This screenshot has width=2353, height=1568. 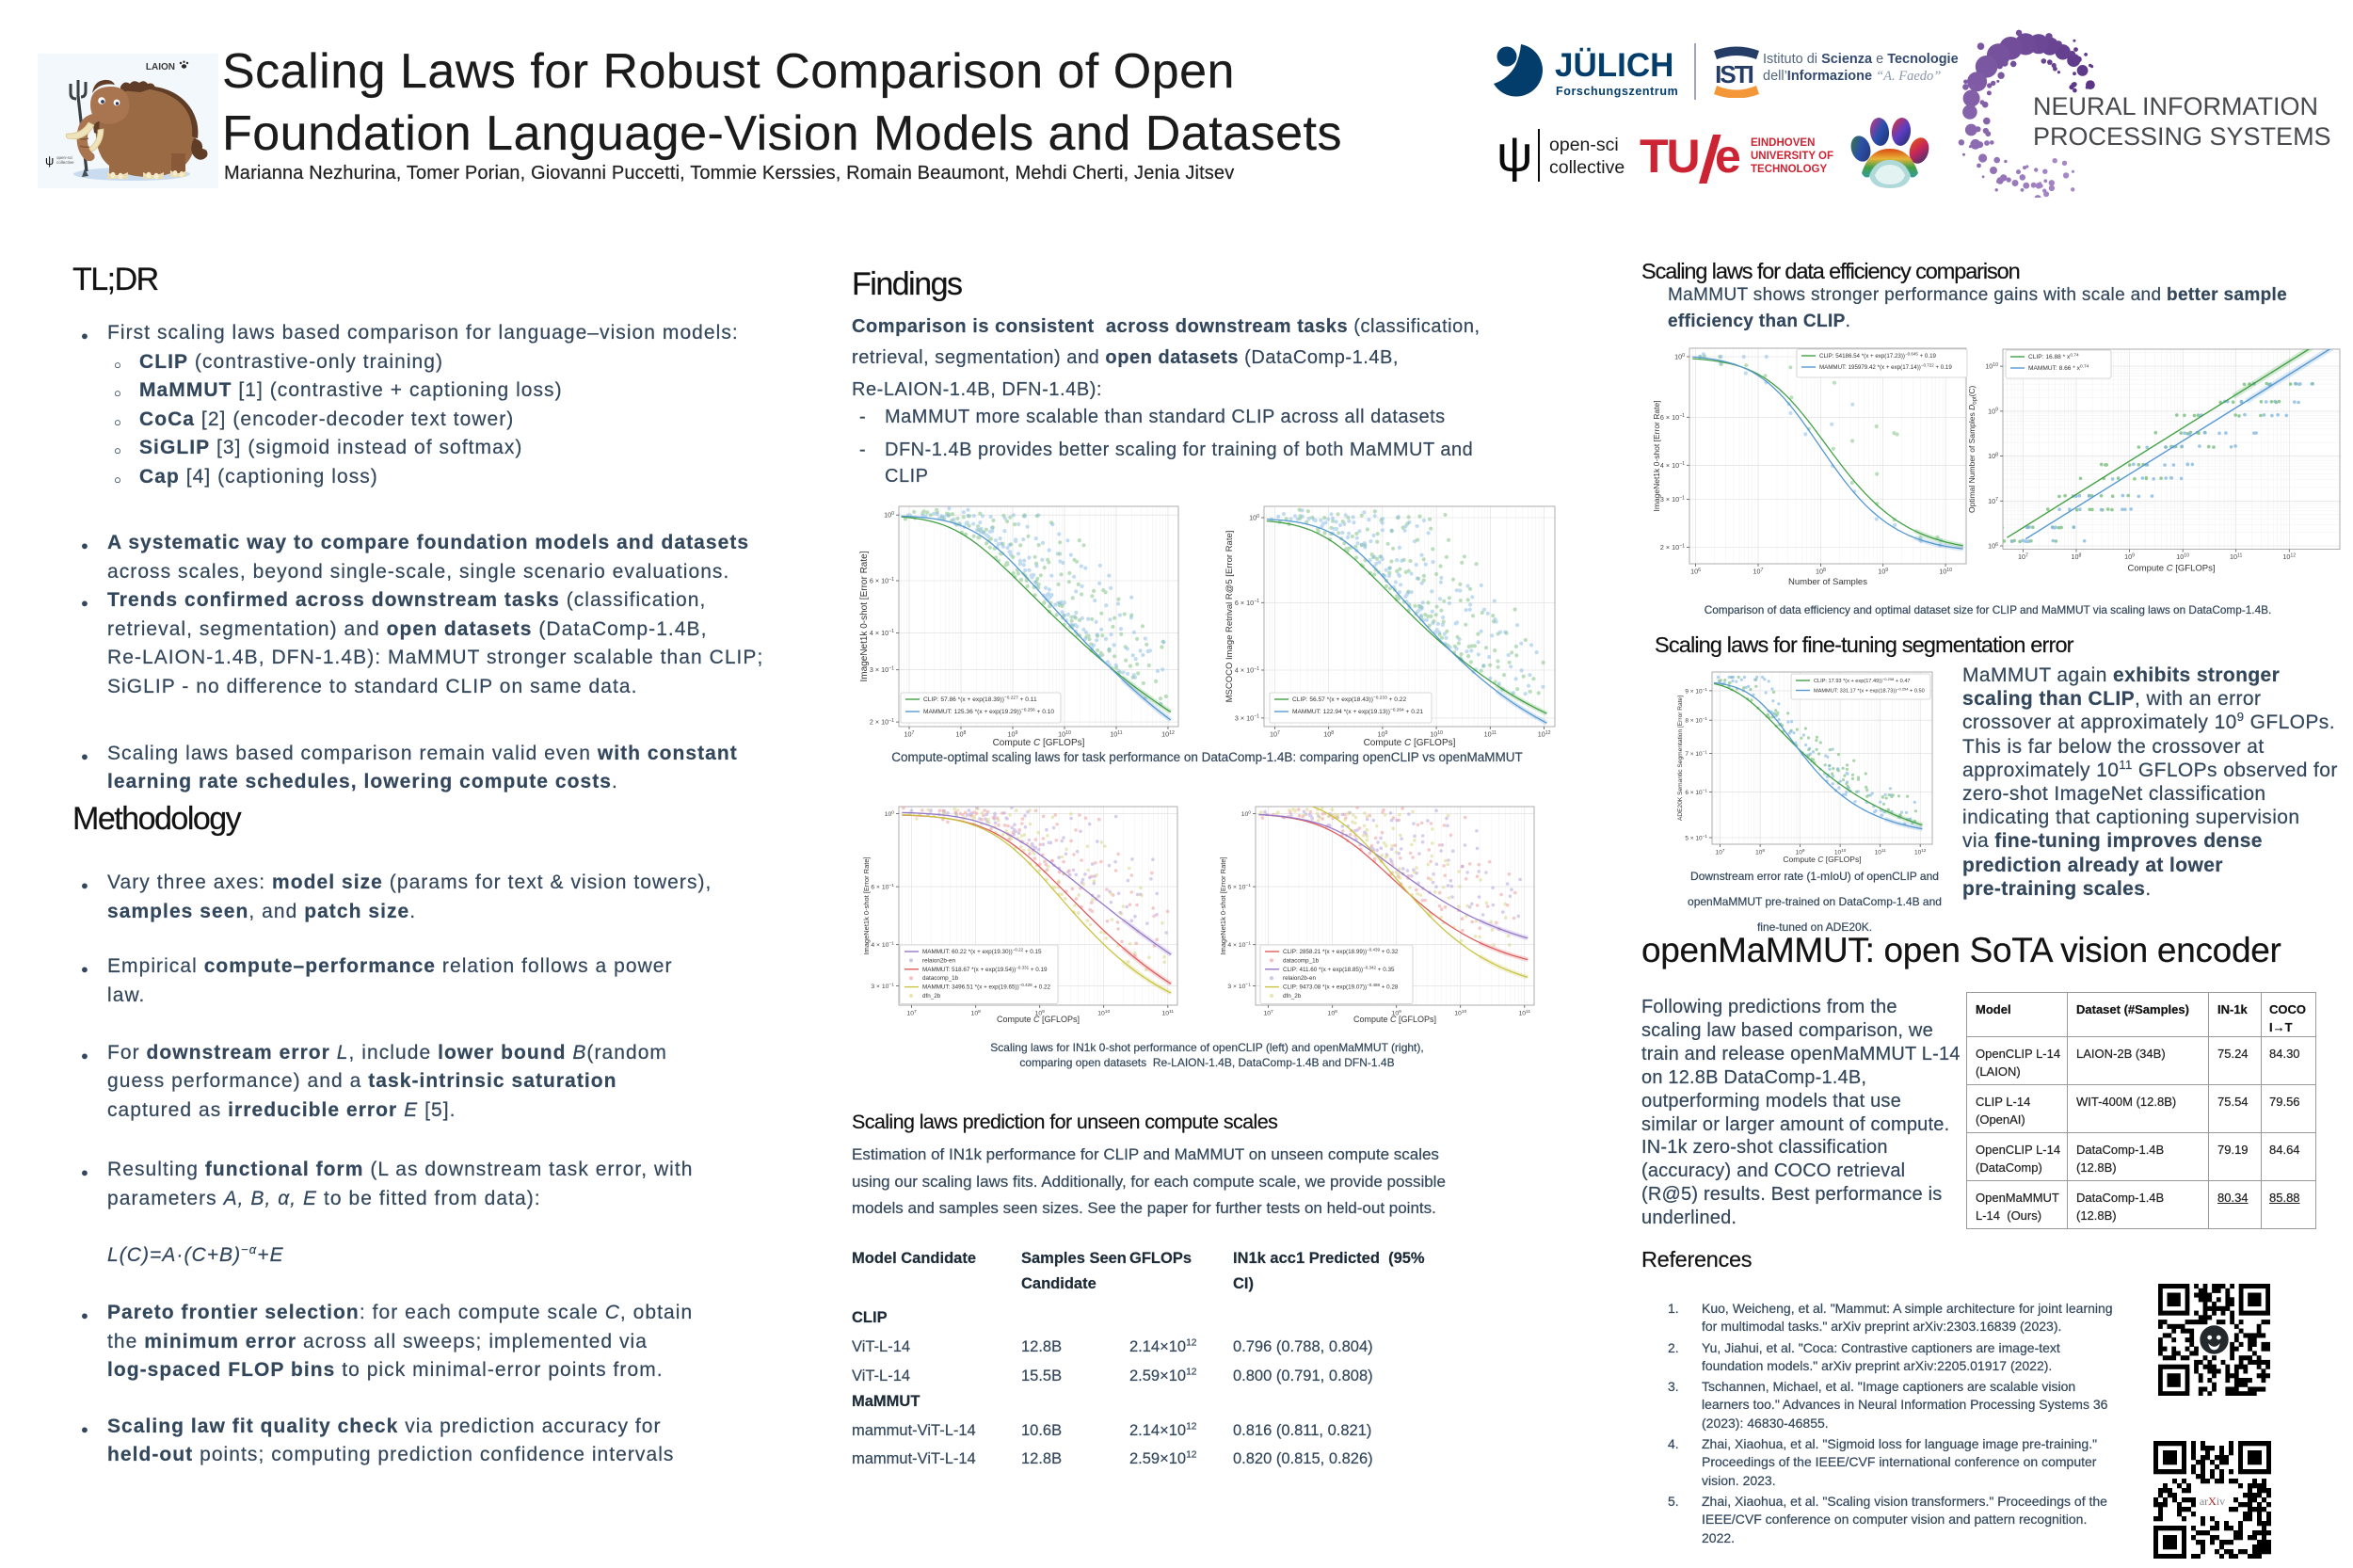 What do you see at coordinates (1728, 156) in the screenshot?
I see `svg-text: e` at bounding box center [1728, 156].